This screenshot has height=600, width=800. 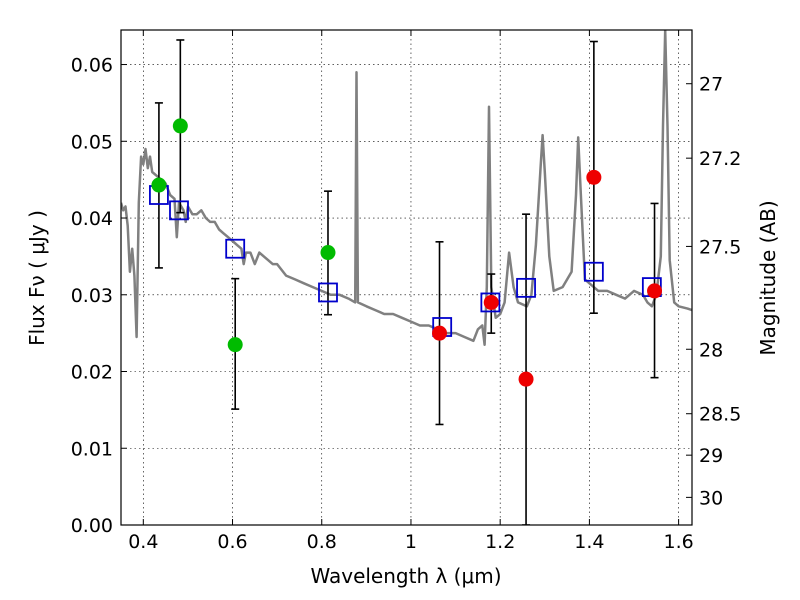 What do you see at coordinates (92, 526) in the screenshot?
I see `y-tick-label: 0.00` at bounding box center [92, 526].